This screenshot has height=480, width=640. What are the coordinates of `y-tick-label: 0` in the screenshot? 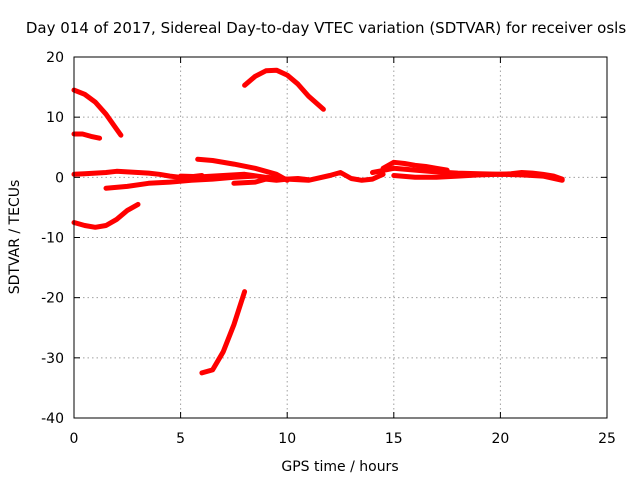 It's located at (59, 178).